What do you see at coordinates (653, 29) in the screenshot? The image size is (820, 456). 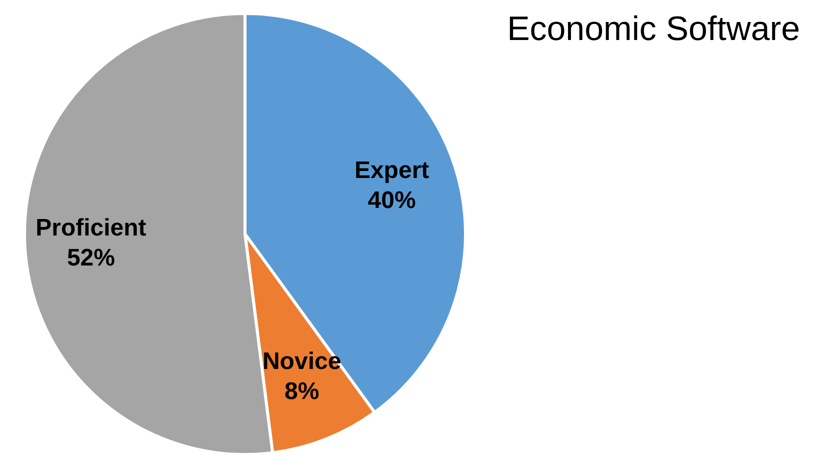 I see `text: Economic Software` at bounding box center [653, 29].